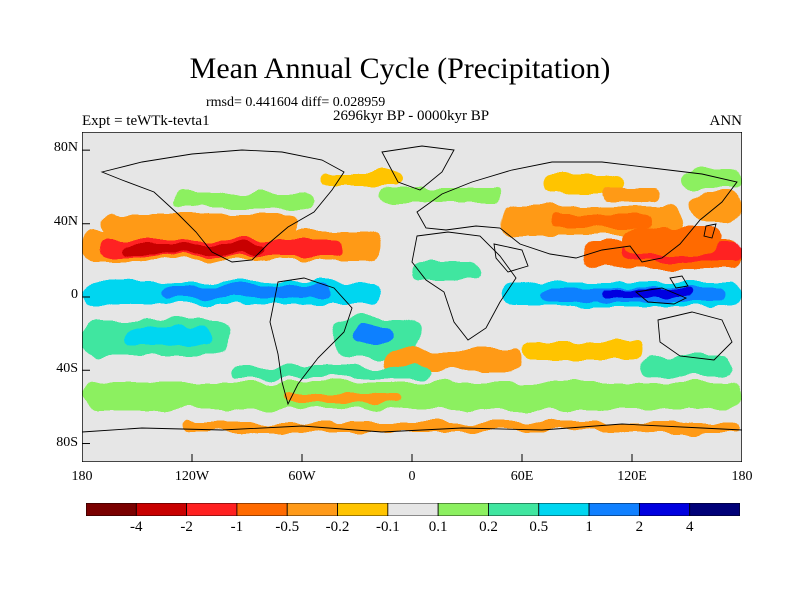 The height and width of the screenshot is (600, 800). Describe the element at coordinates (689, 527) in the screenshot. I see `colorbar-label: 4` at that location.